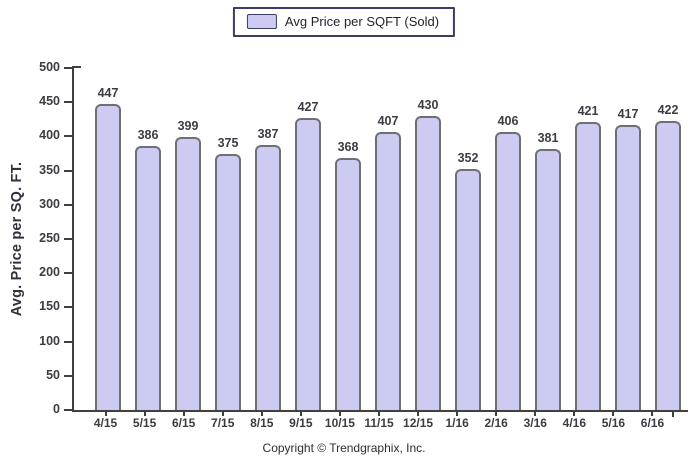  I want to click on bar-value-label: 406, so click(508, 121).